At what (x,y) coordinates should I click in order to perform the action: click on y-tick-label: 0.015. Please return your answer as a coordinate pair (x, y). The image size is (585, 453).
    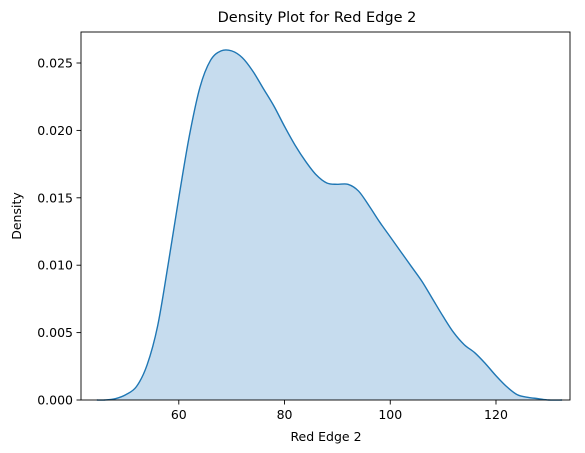
    Looking at the image, I should click on (55, 197).